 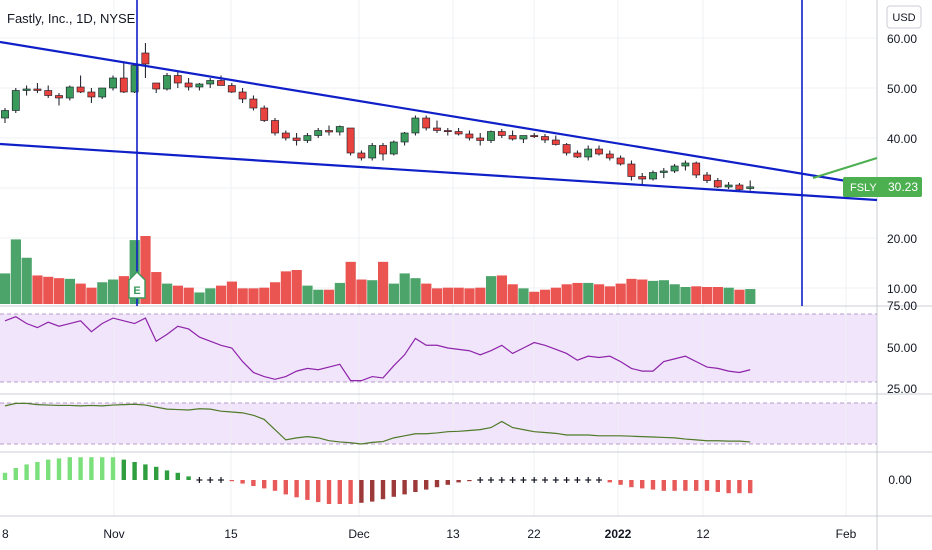 I want to click on time-label: 13, so click(x=453, y=534).